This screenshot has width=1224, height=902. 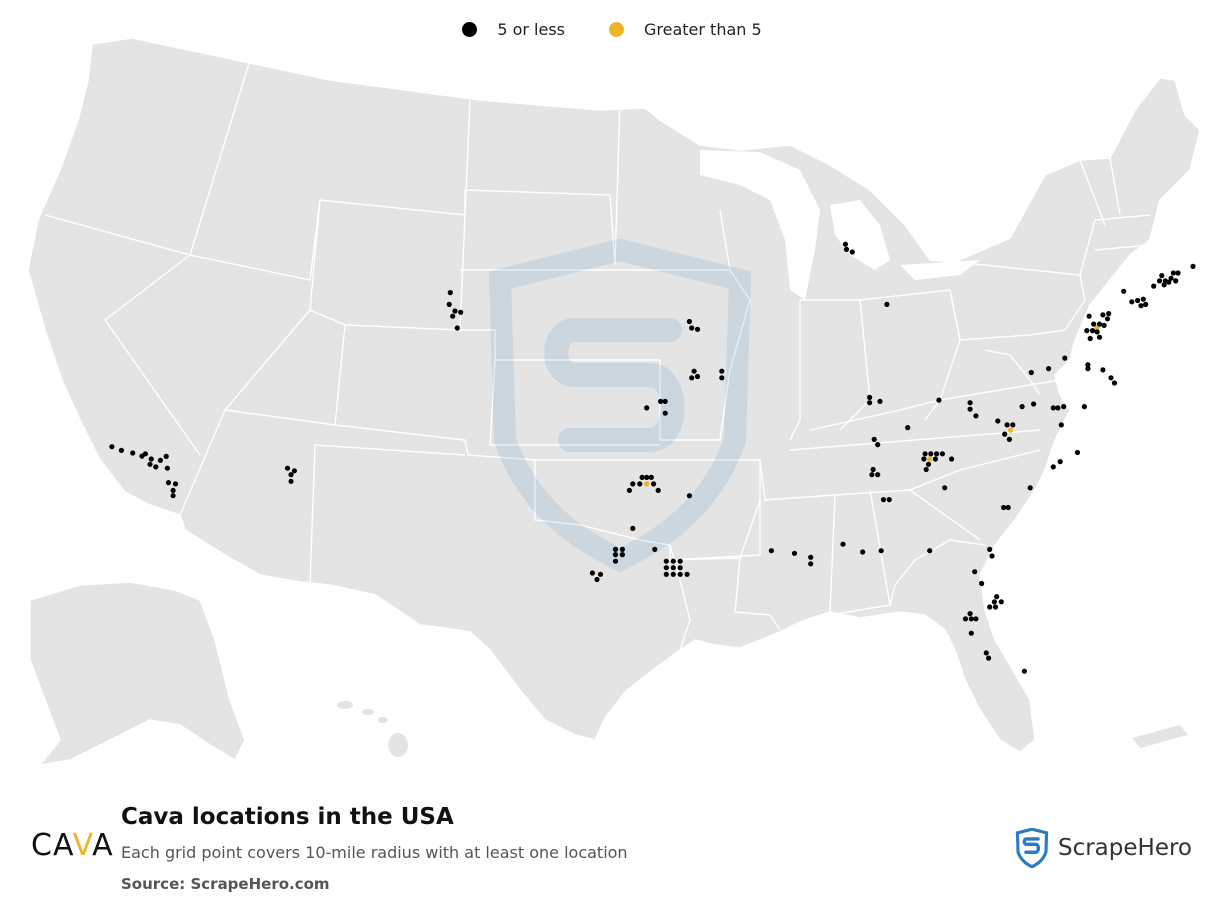 I want to click on scrapehero-brand: ScrapeHero, so click(x=1102, y=848).